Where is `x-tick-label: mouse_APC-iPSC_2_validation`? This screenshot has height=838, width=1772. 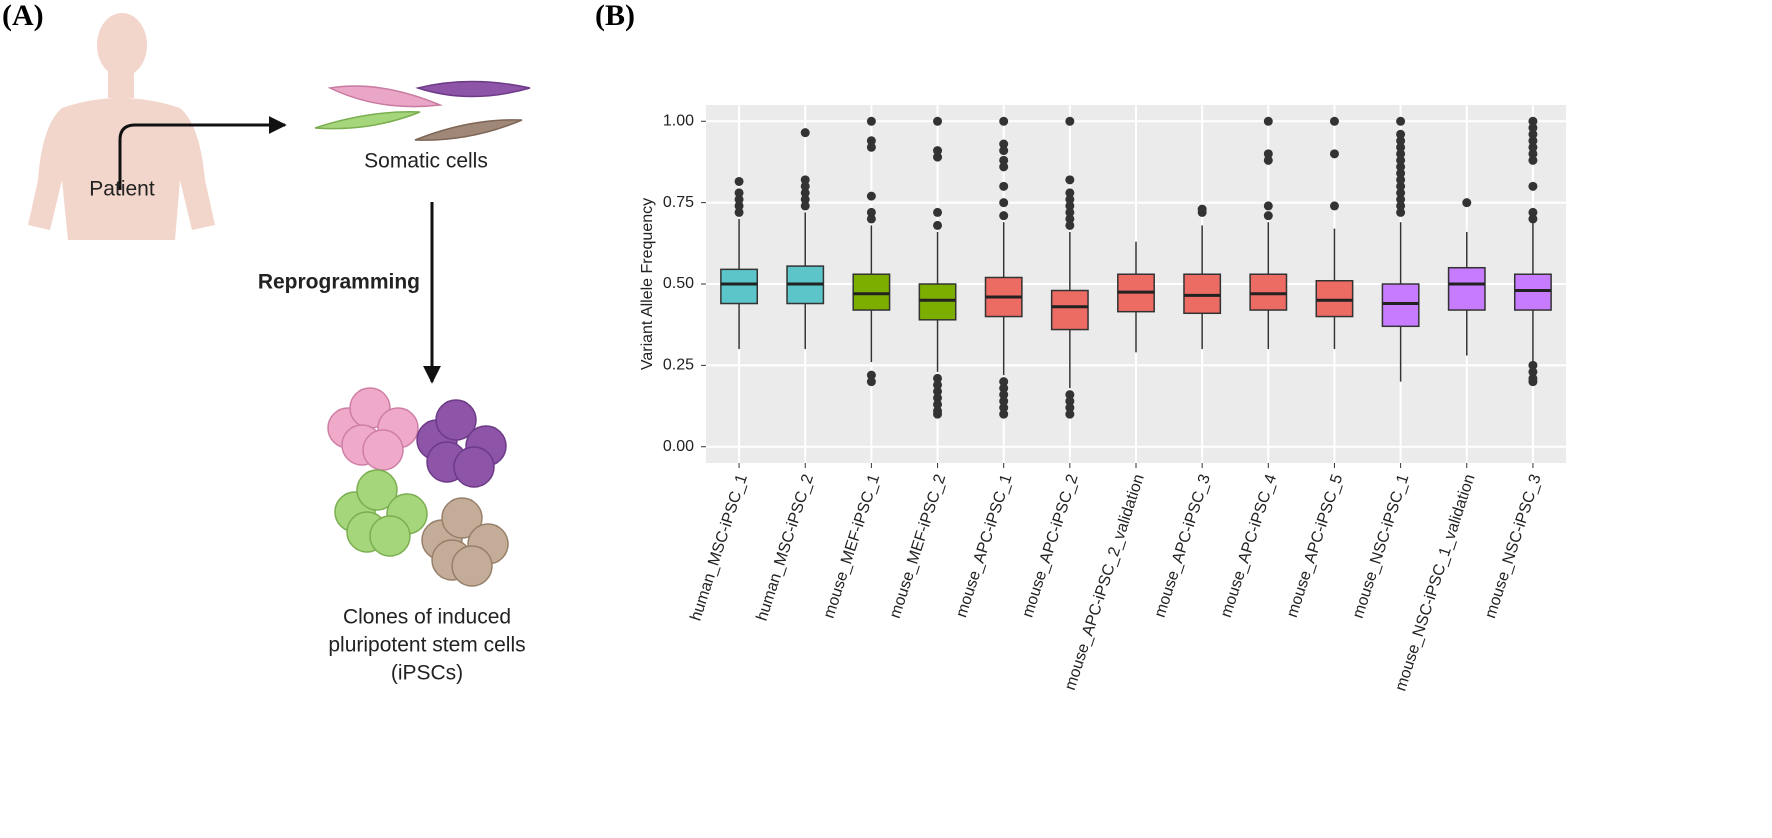 x-tick-label: mouse_APC-iPSC_2_validation is located at coordinates (1105, 582).